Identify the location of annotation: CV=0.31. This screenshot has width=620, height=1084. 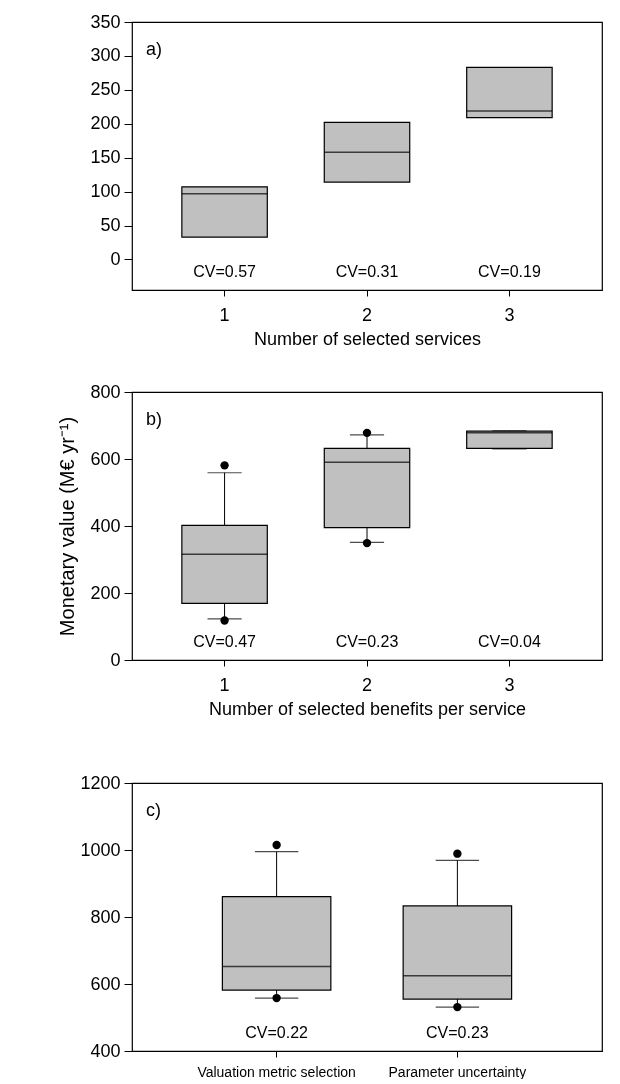
(367, 271).